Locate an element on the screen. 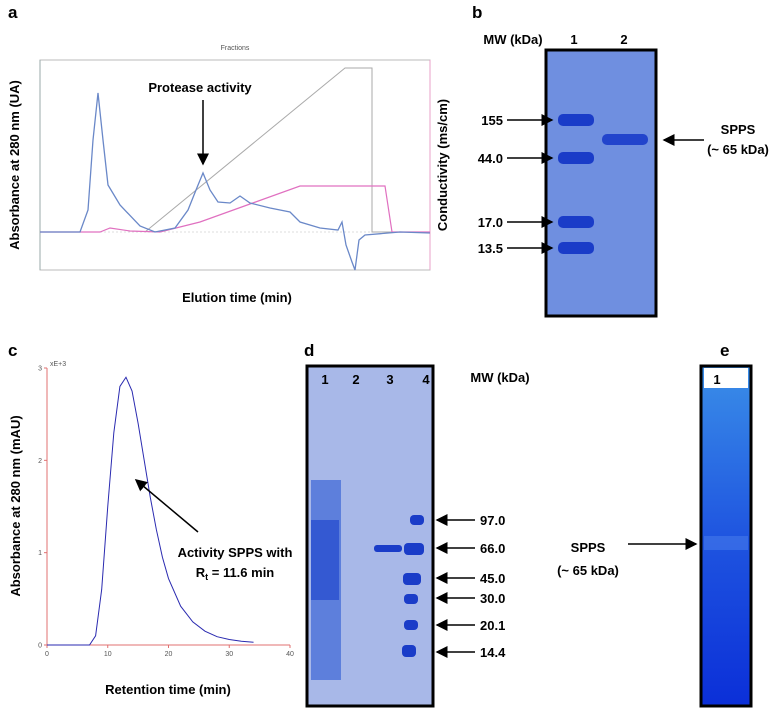  marker-label: 155 is located at coordinates (492, 120).